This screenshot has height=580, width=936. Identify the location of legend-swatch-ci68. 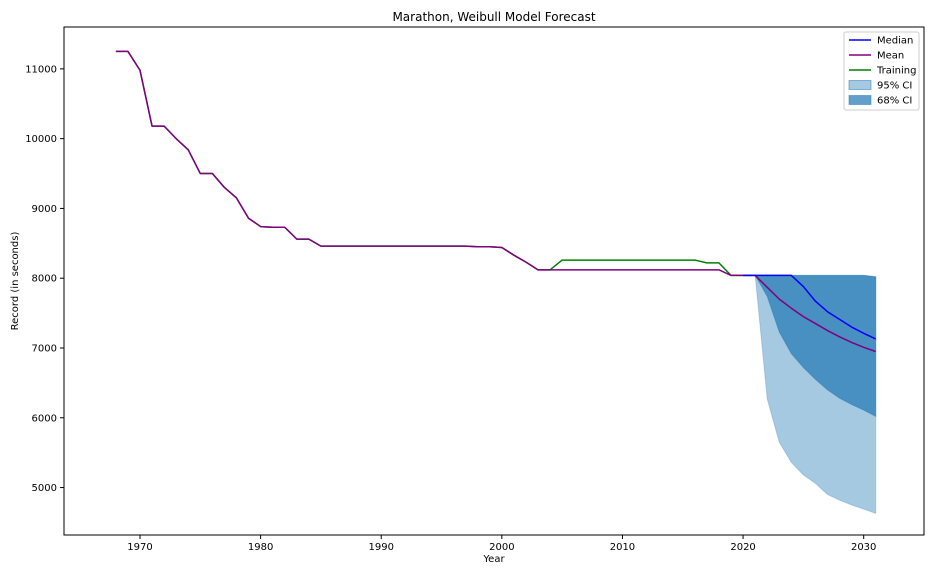
(860, 100).